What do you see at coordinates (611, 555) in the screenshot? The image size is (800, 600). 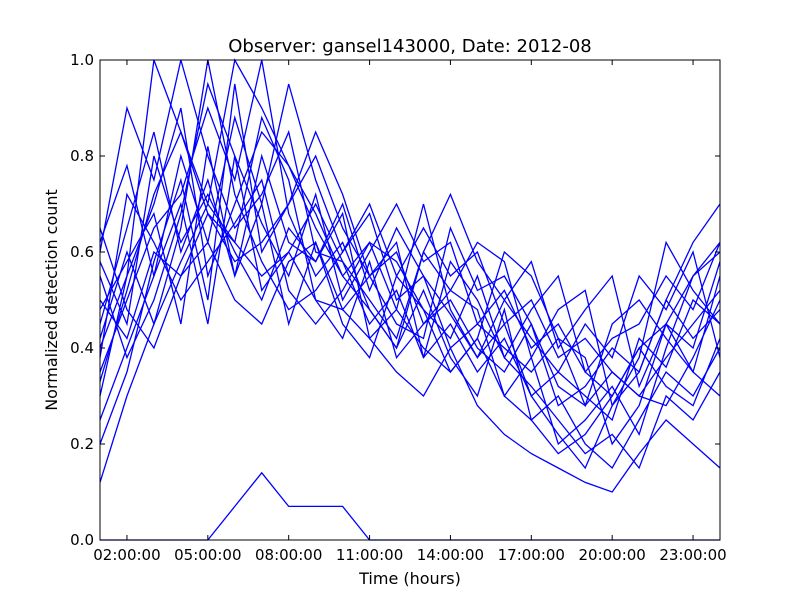 I see `x-tick-label: 20:00:00` at bounding box center [611, 555].